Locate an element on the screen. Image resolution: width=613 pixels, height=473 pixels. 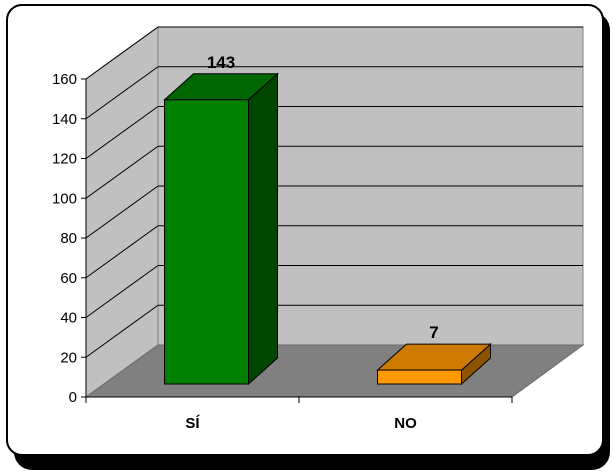
data-label: 143 is located at coordinates (221, 62).